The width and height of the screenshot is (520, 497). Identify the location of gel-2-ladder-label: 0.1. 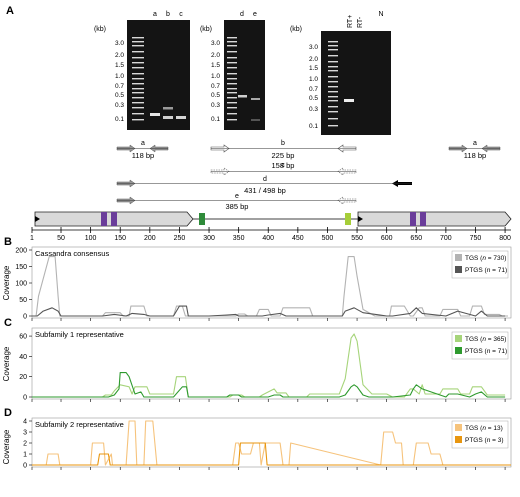
(215, 119).